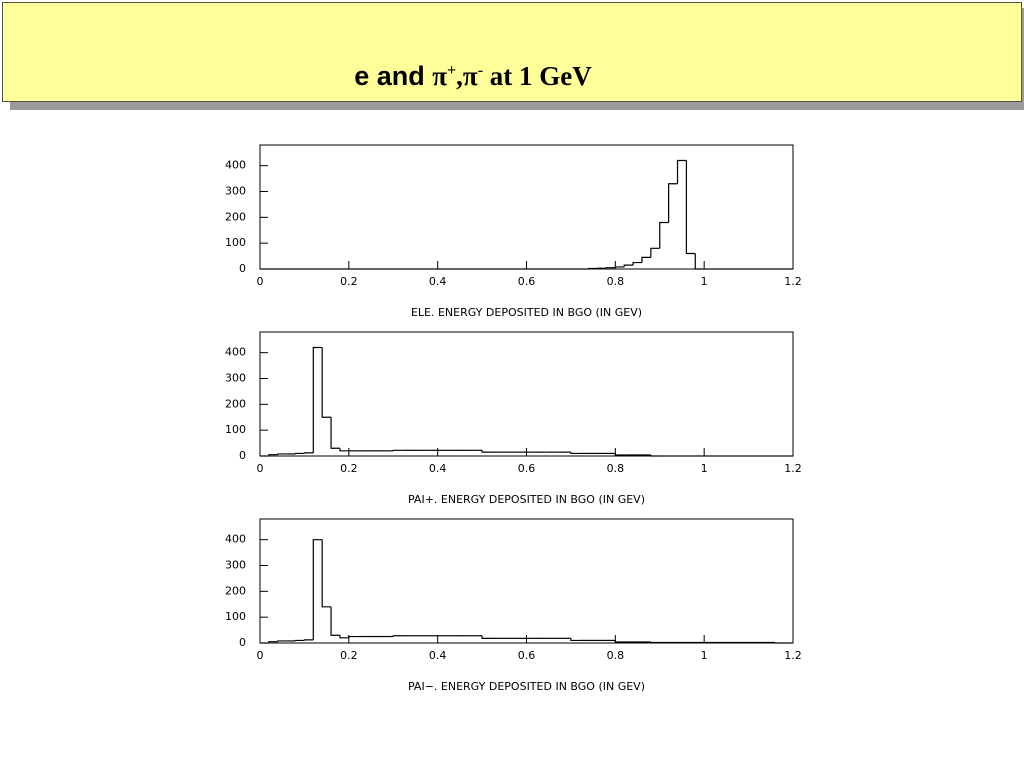 The height and width of the screenshot is (768, 1024). I want to click on title-part: e and, so click(393, 76).